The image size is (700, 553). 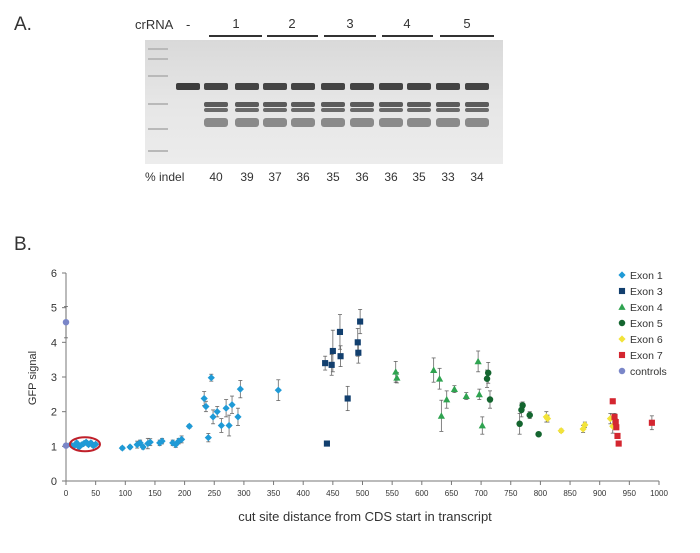 What do you see at coordinates (349, 23) in the screenshot?
I see `group-label: 3` at bounding box center [349, 23].